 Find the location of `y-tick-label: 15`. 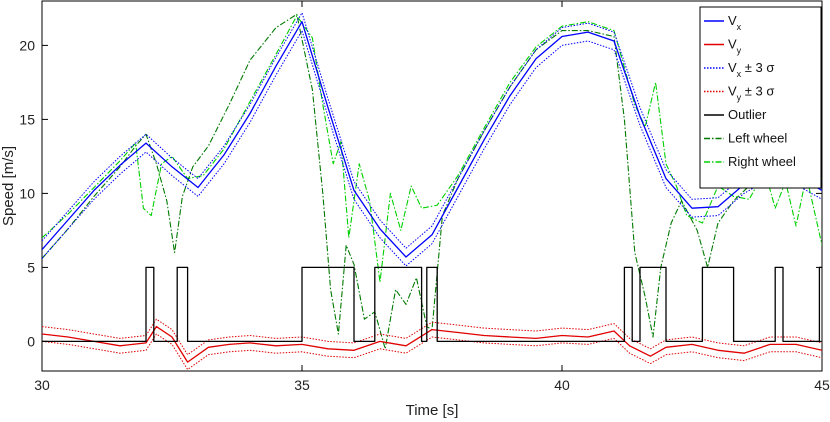

y-tick-label: 15 is located at coordinates (27, 119).